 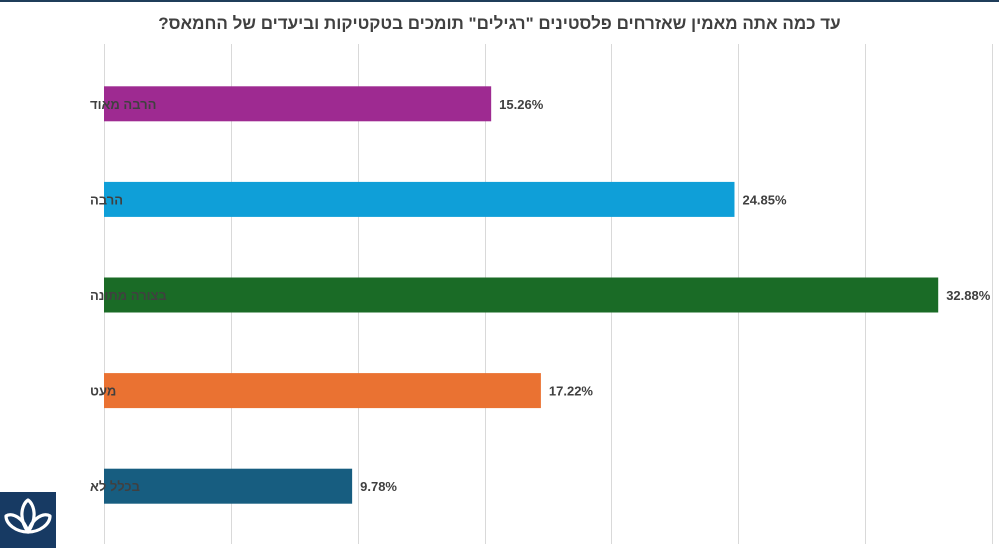 I want to click on top-rule, so click(x=499, y=1).